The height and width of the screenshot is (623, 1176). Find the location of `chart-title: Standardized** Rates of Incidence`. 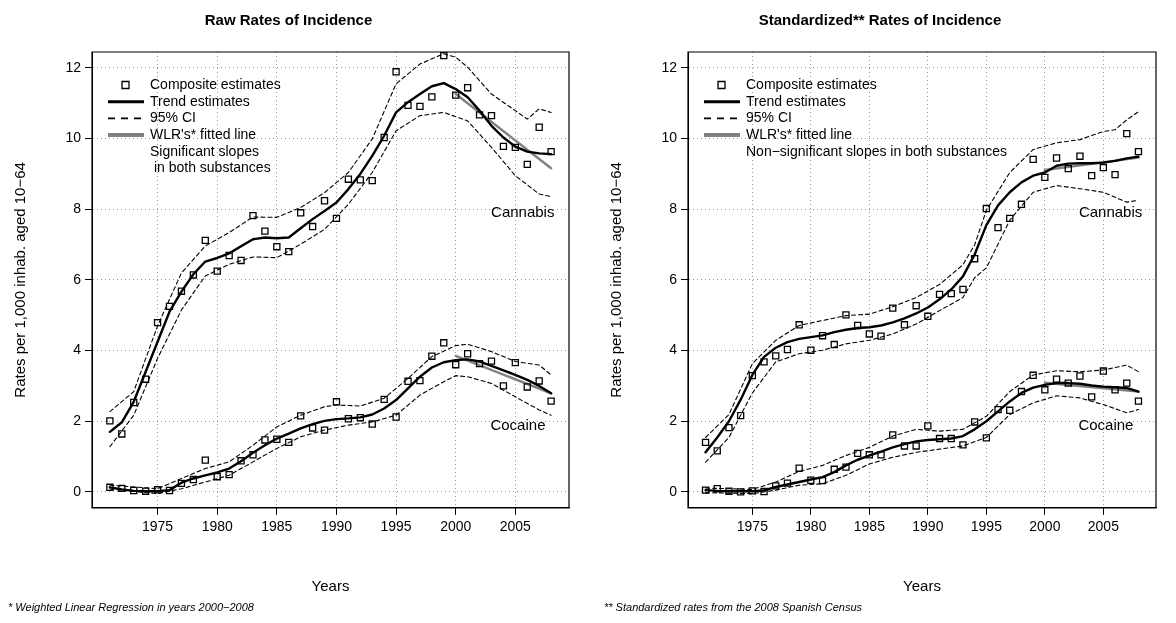

chart-title: Standardized** Rates of Incidence is located at coordinates (880, 20).